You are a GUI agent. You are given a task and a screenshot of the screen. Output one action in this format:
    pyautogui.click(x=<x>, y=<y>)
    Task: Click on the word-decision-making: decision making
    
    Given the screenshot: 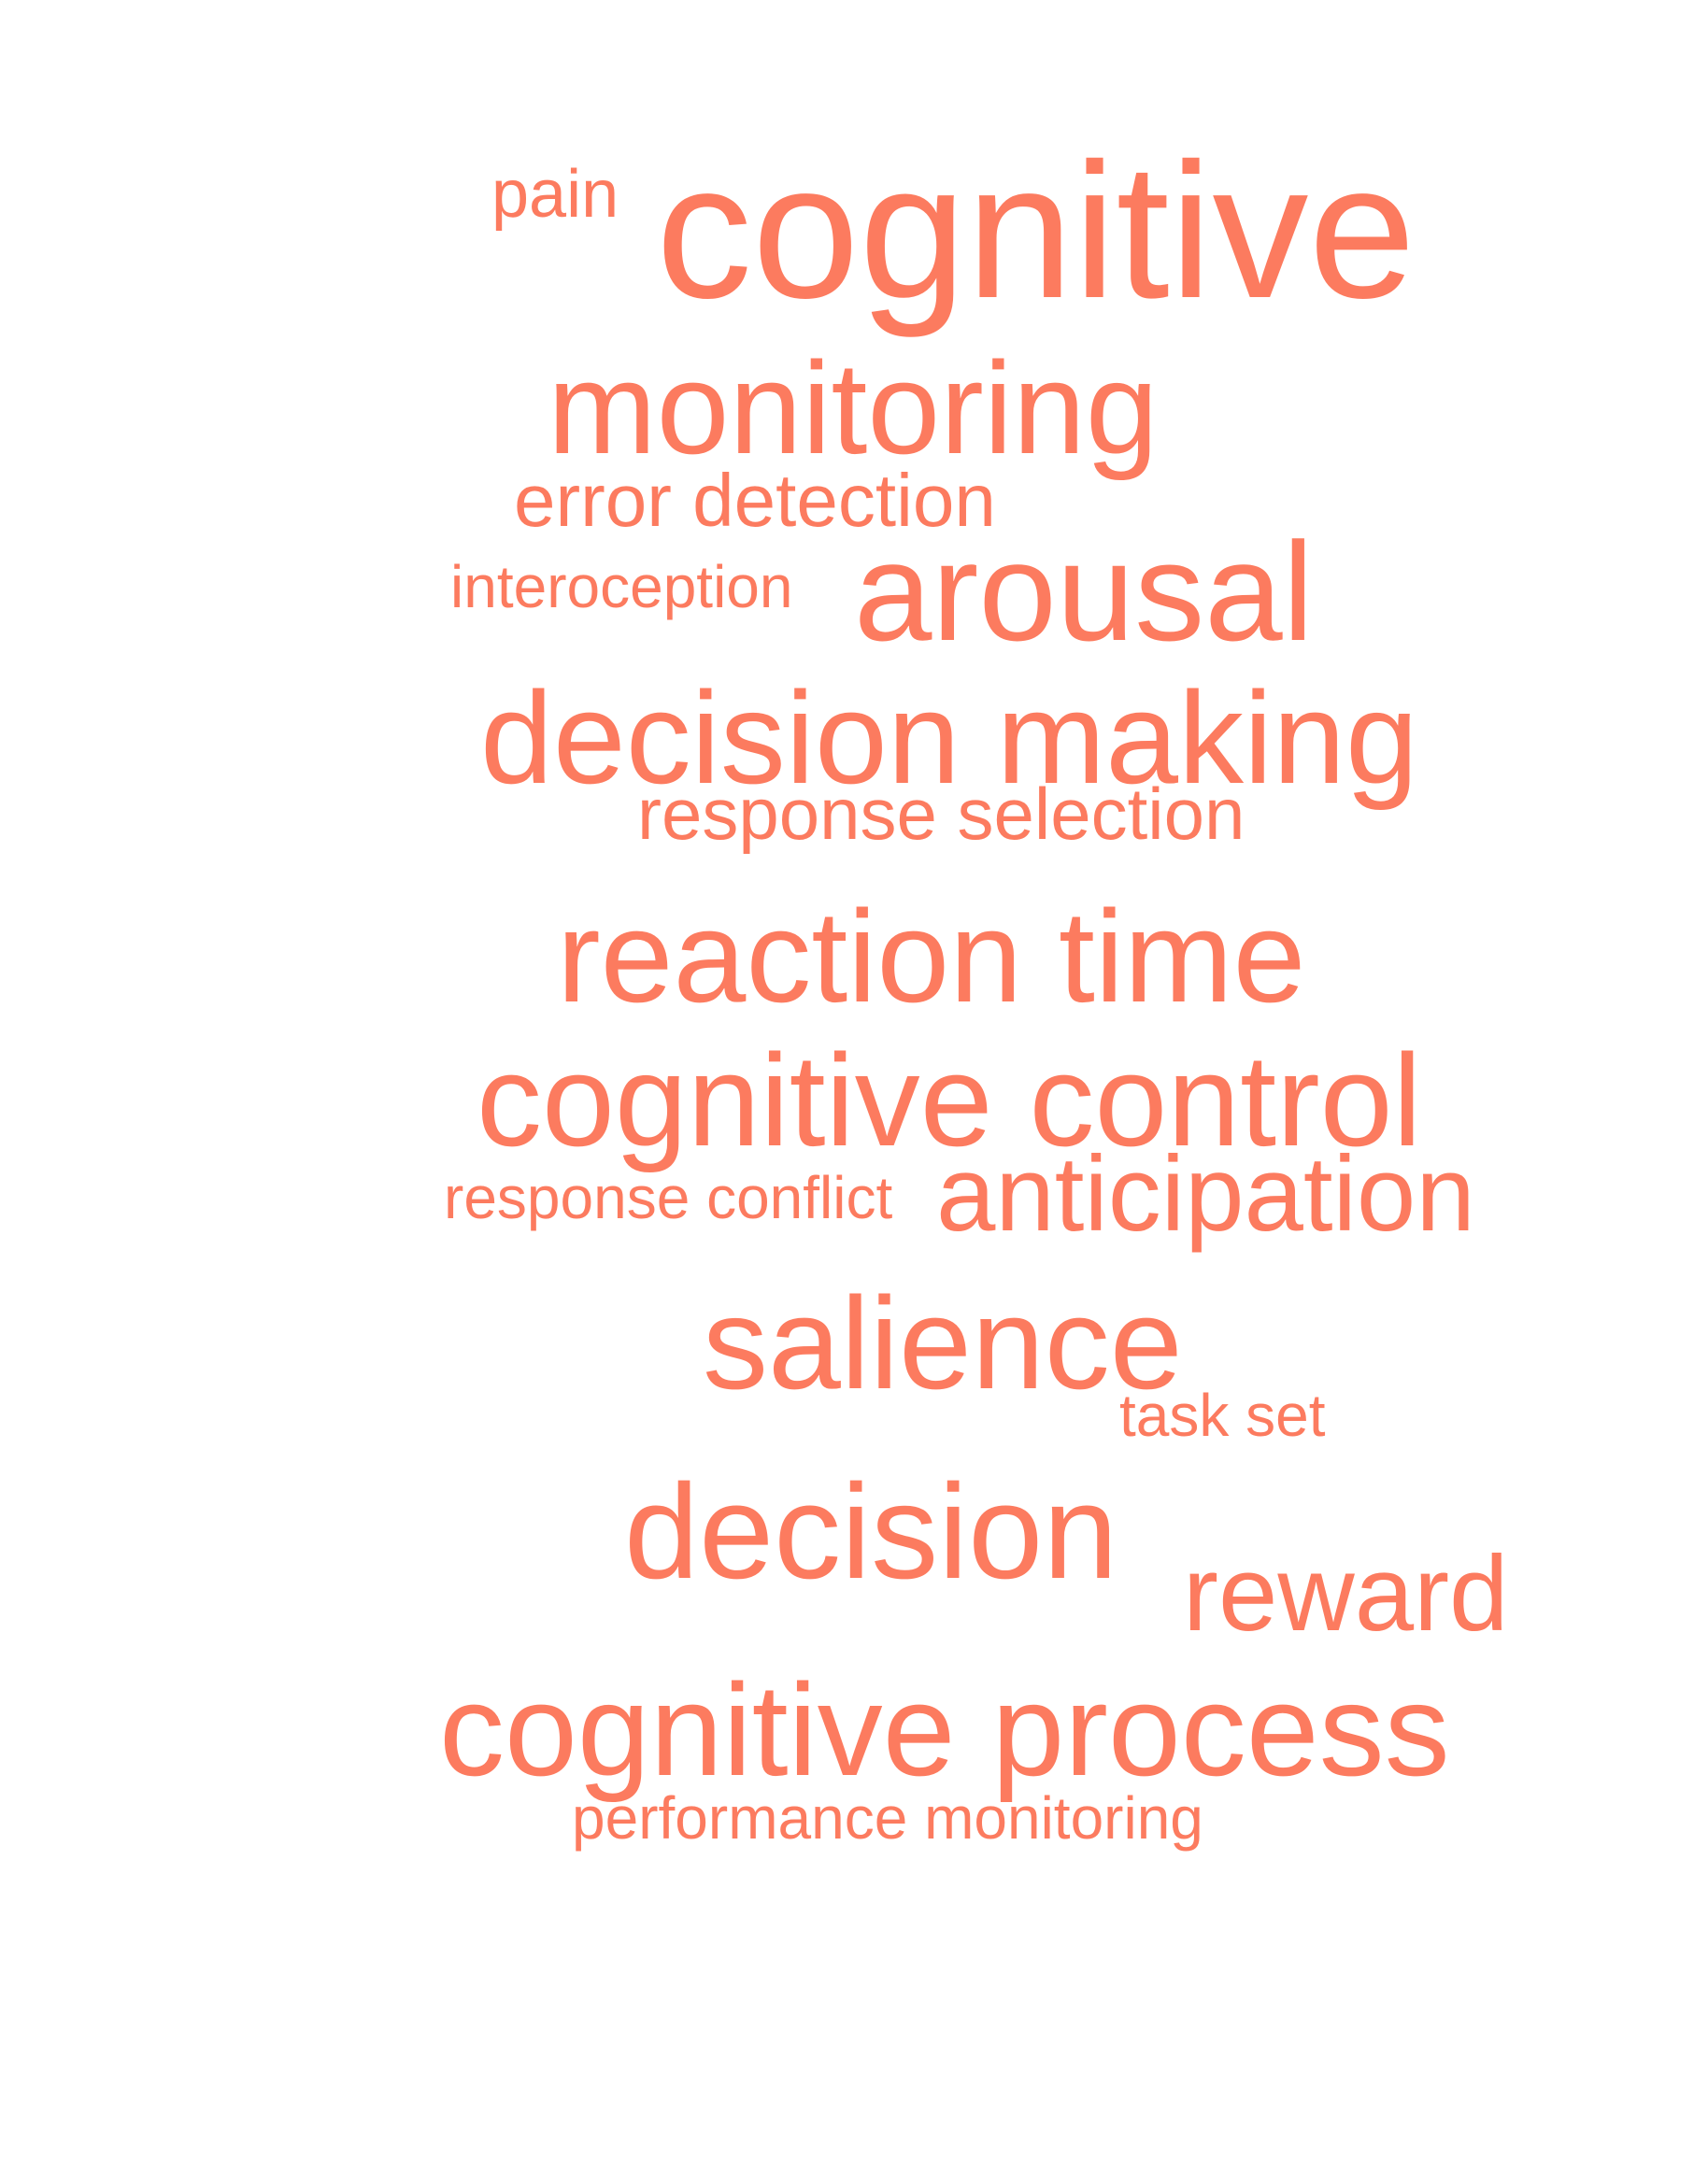 What is the action you would take?
    pyautogui.click(x=949, y=737)
    